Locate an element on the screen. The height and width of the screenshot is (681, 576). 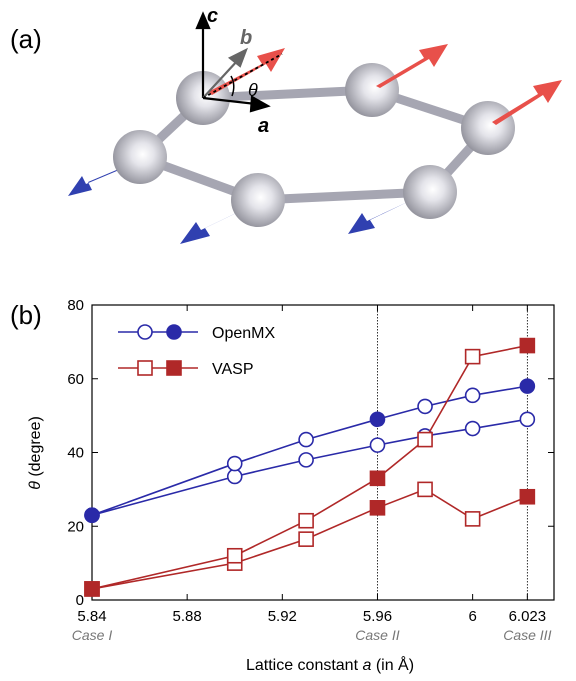
case-reference-lines is located at coordinates (452, 452).